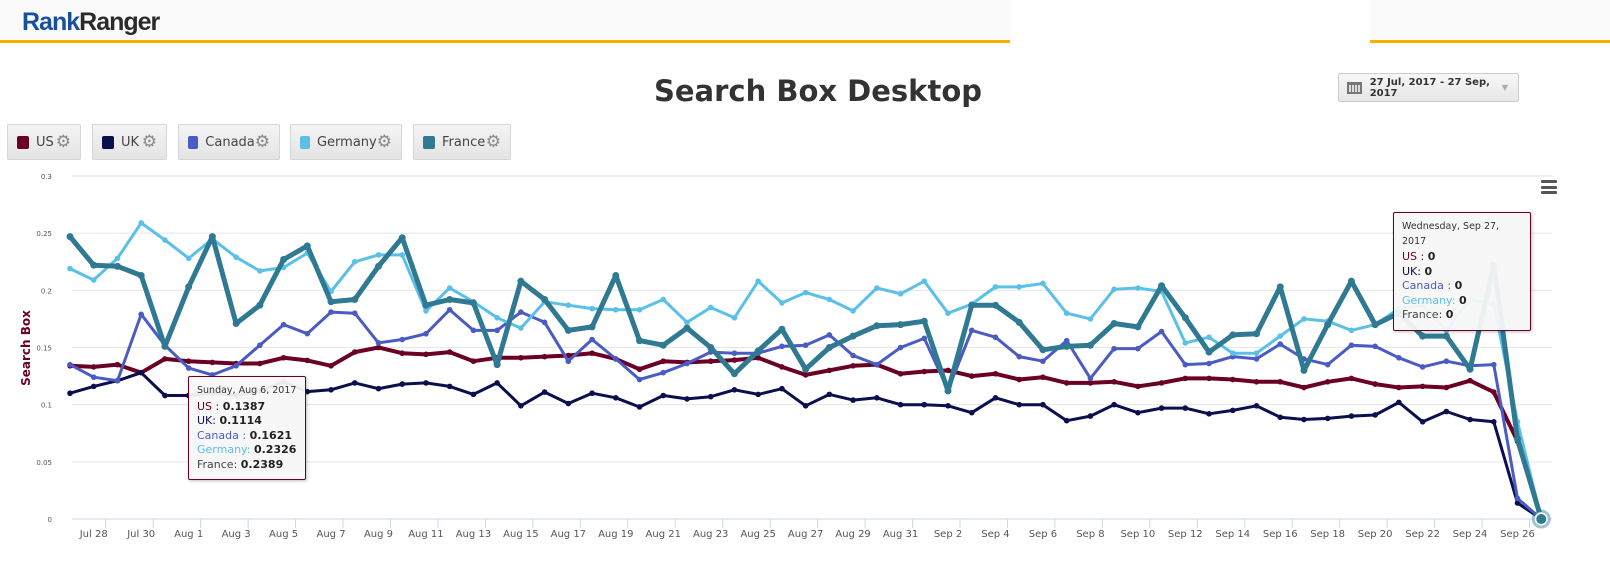 This screenshot has width=1610, height=562. What do you see at coordinates (1549, 187) in the screenshot?
I see `chart-menu-button` at bounding box center [1549, 187].